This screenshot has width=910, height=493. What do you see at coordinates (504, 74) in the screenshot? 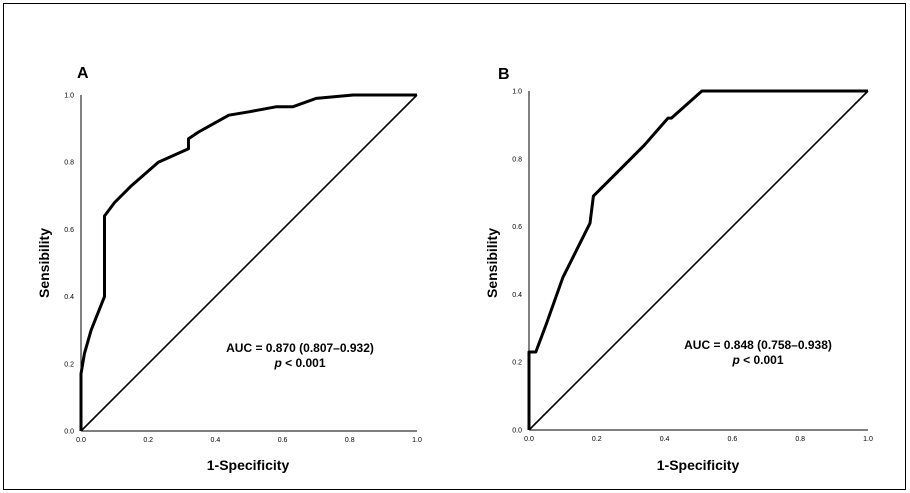
I see `panel-label: B` at bounding box center [504, 74].